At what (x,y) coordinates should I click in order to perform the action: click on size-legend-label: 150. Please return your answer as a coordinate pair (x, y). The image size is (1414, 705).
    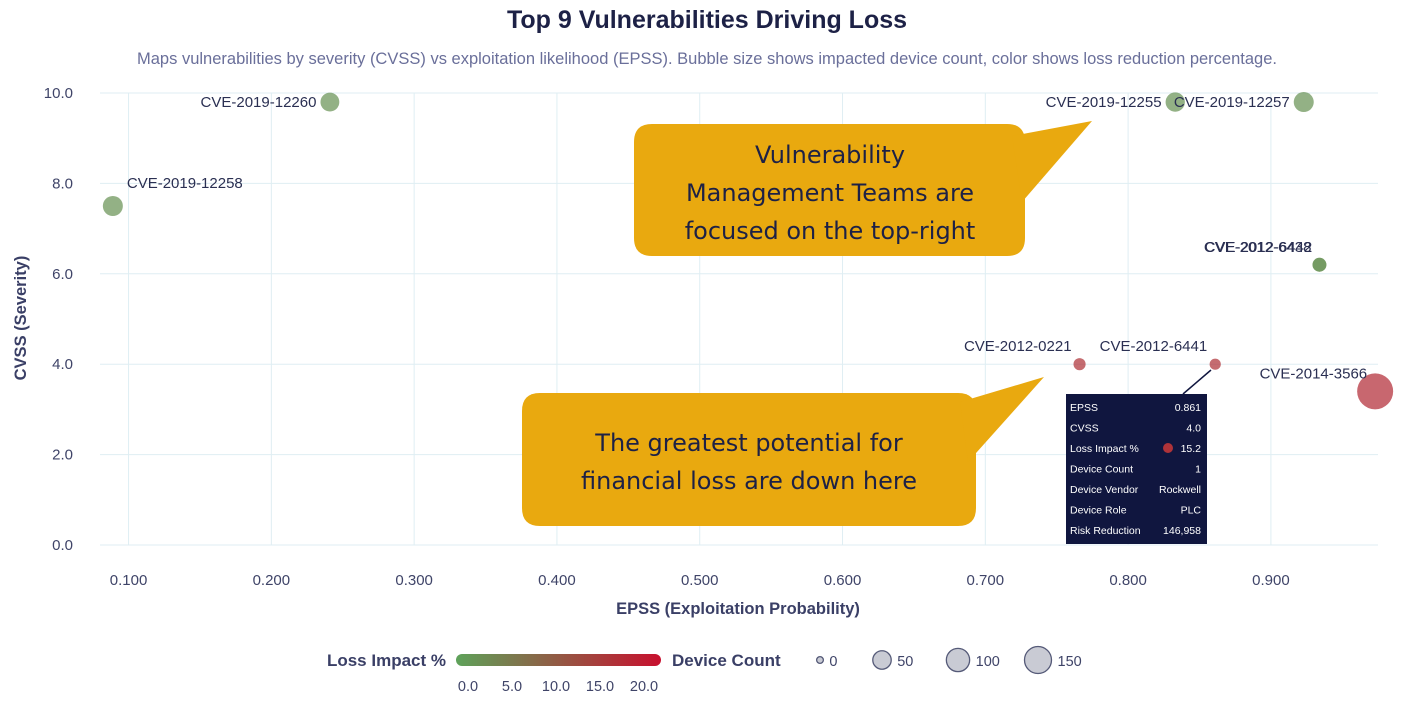
    Looking at the image, I should click on (1070, 662).